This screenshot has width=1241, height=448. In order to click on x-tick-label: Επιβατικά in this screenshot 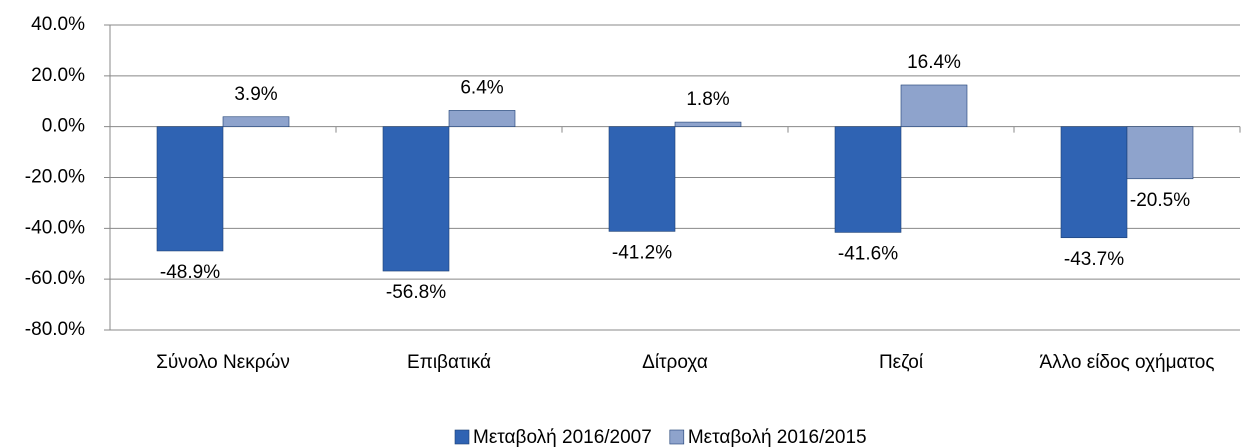, I will do `click(449, 362)`.